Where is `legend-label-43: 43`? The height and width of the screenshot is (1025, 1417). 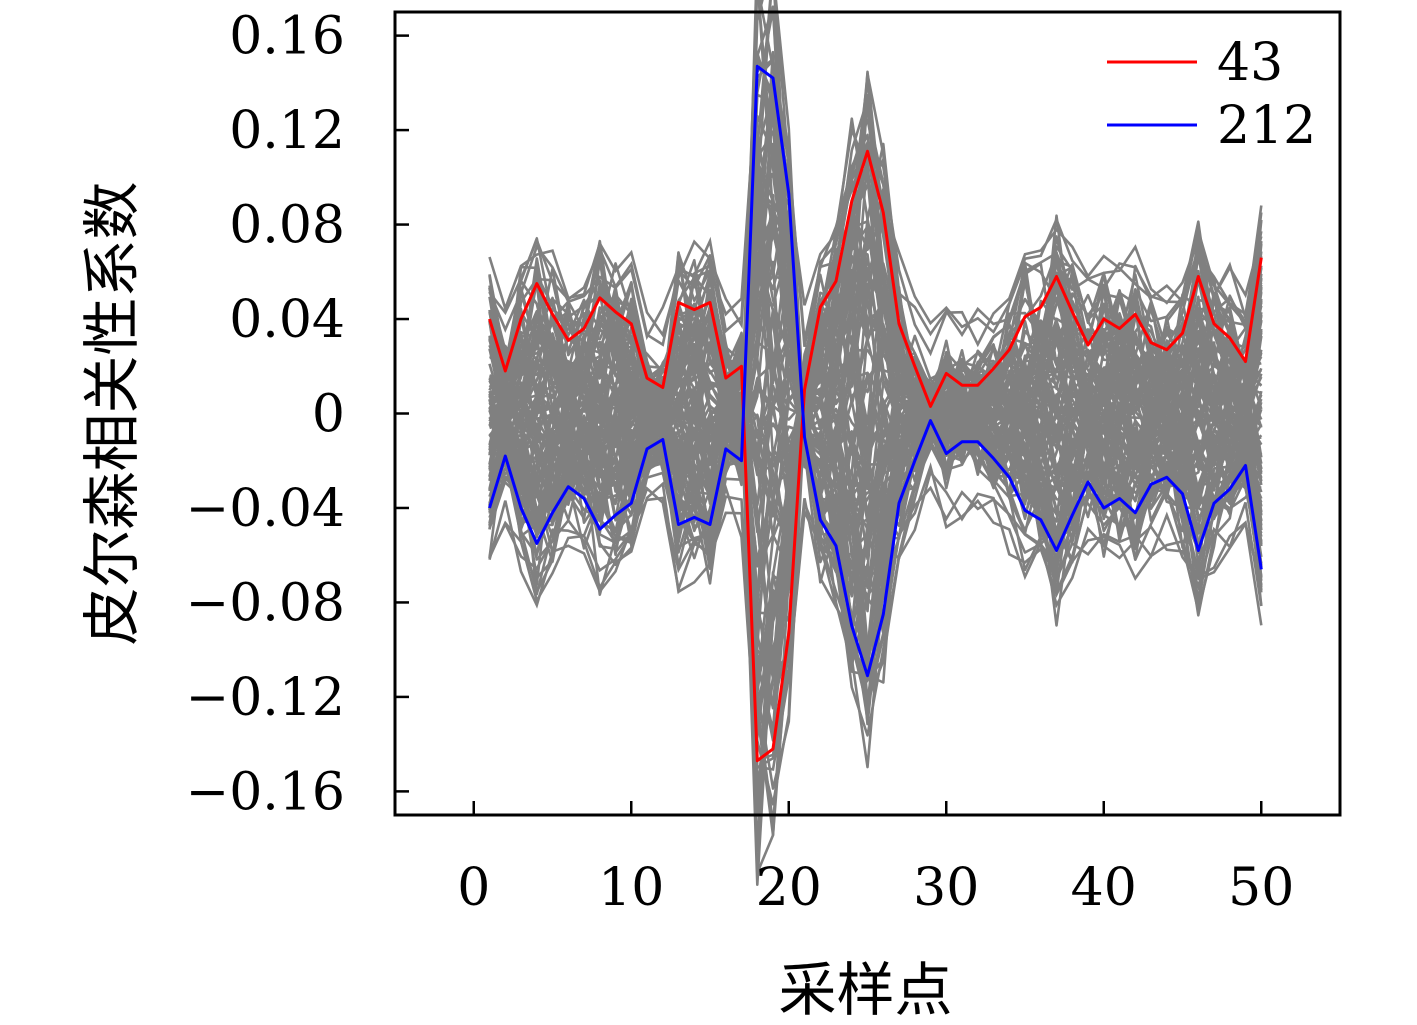
legend-label-43: 43 is located at coordinates (1250, 63).